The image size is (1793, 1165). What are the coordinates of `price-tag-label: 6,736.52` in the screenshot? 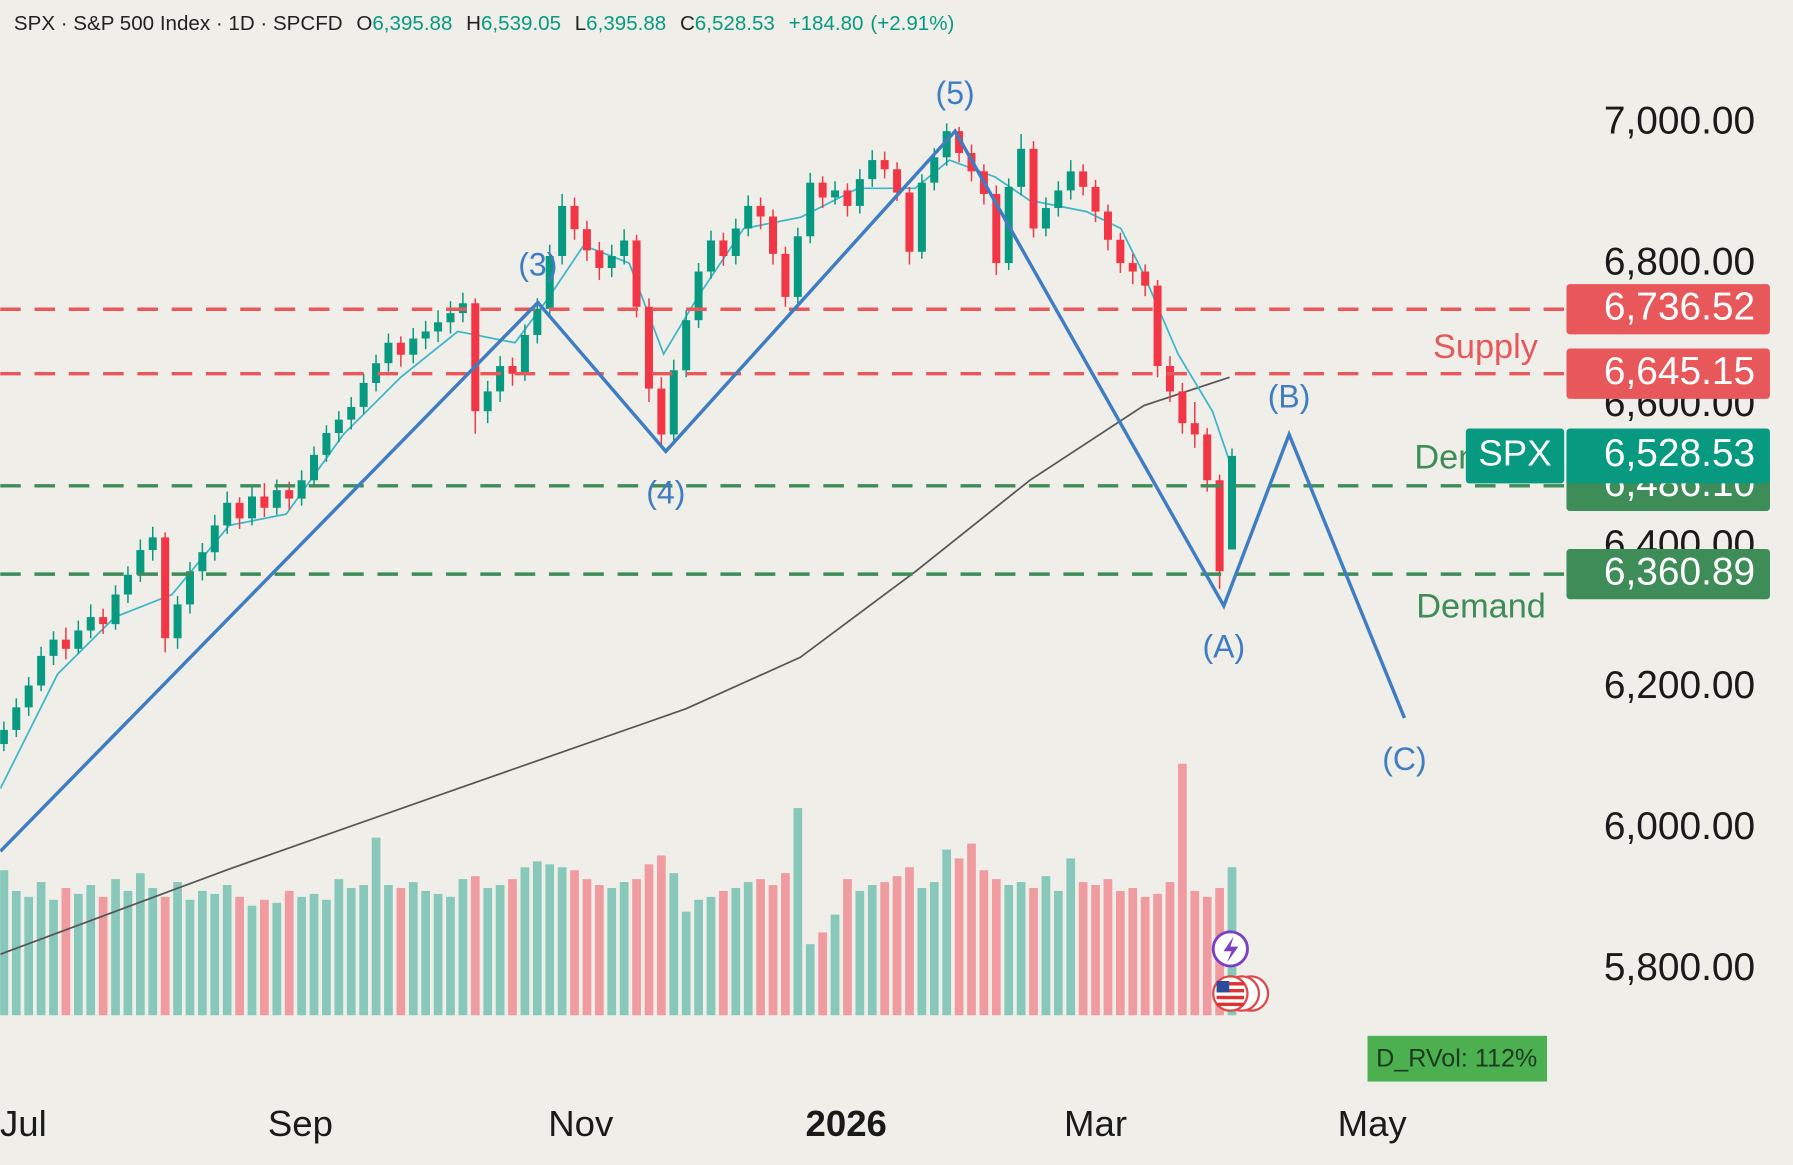 It's located at (1679, 307).